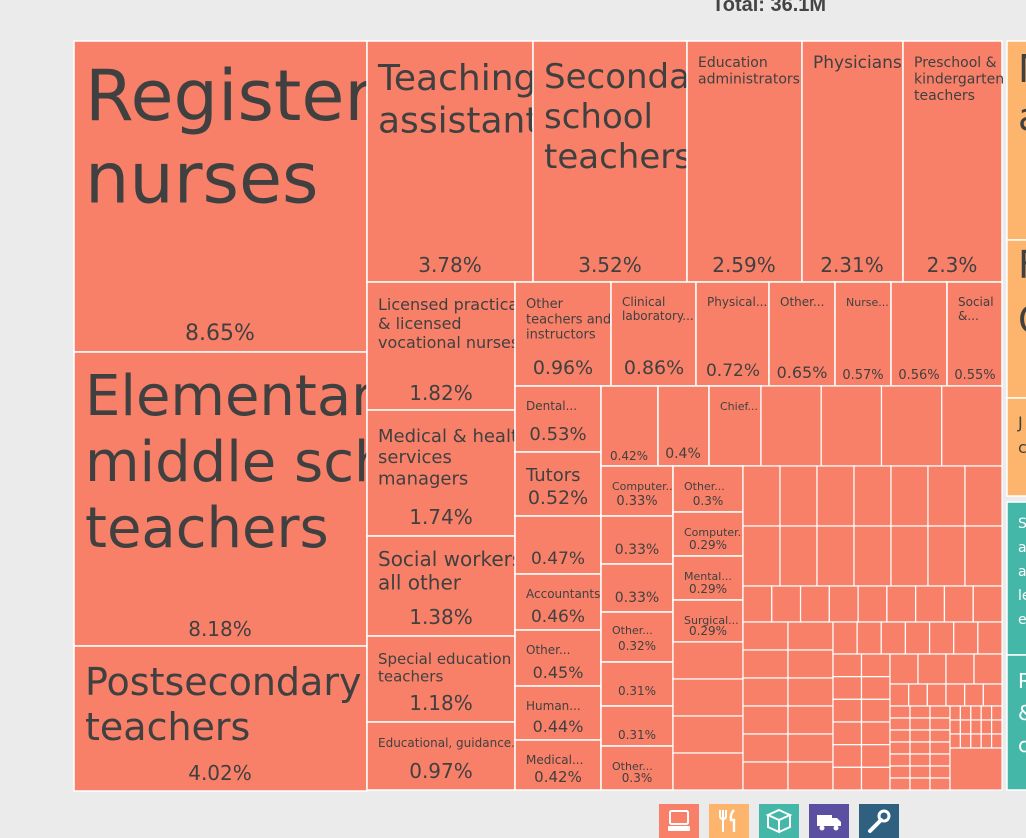 Image resolution: width=1026 pixels, height=838 pixels. Describe the element at coordinates (637, 637) in the screenshot. I see `treemap-cell-other: Other... 0.32%` at that location.